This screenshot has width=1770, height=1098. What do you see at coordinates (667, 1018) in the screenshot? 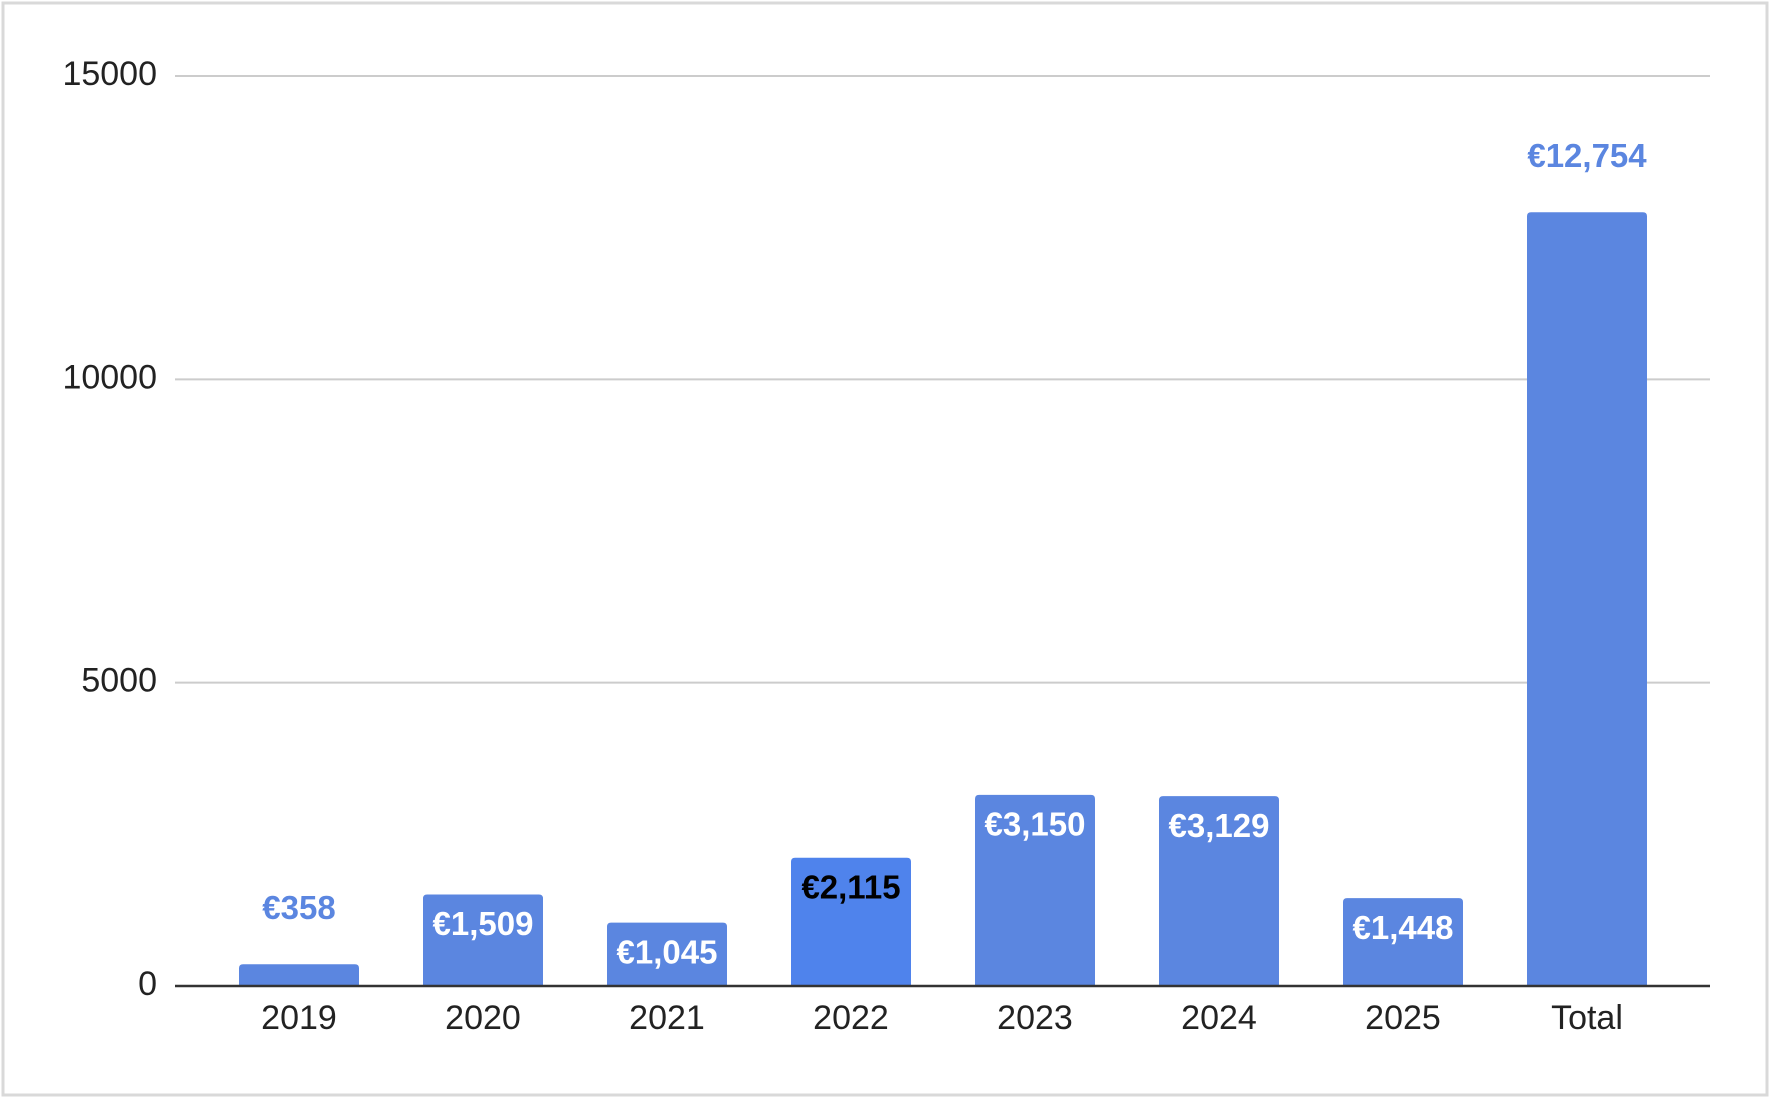
I see `x-tick-label: 2021` at bounding box center [667, 1018].